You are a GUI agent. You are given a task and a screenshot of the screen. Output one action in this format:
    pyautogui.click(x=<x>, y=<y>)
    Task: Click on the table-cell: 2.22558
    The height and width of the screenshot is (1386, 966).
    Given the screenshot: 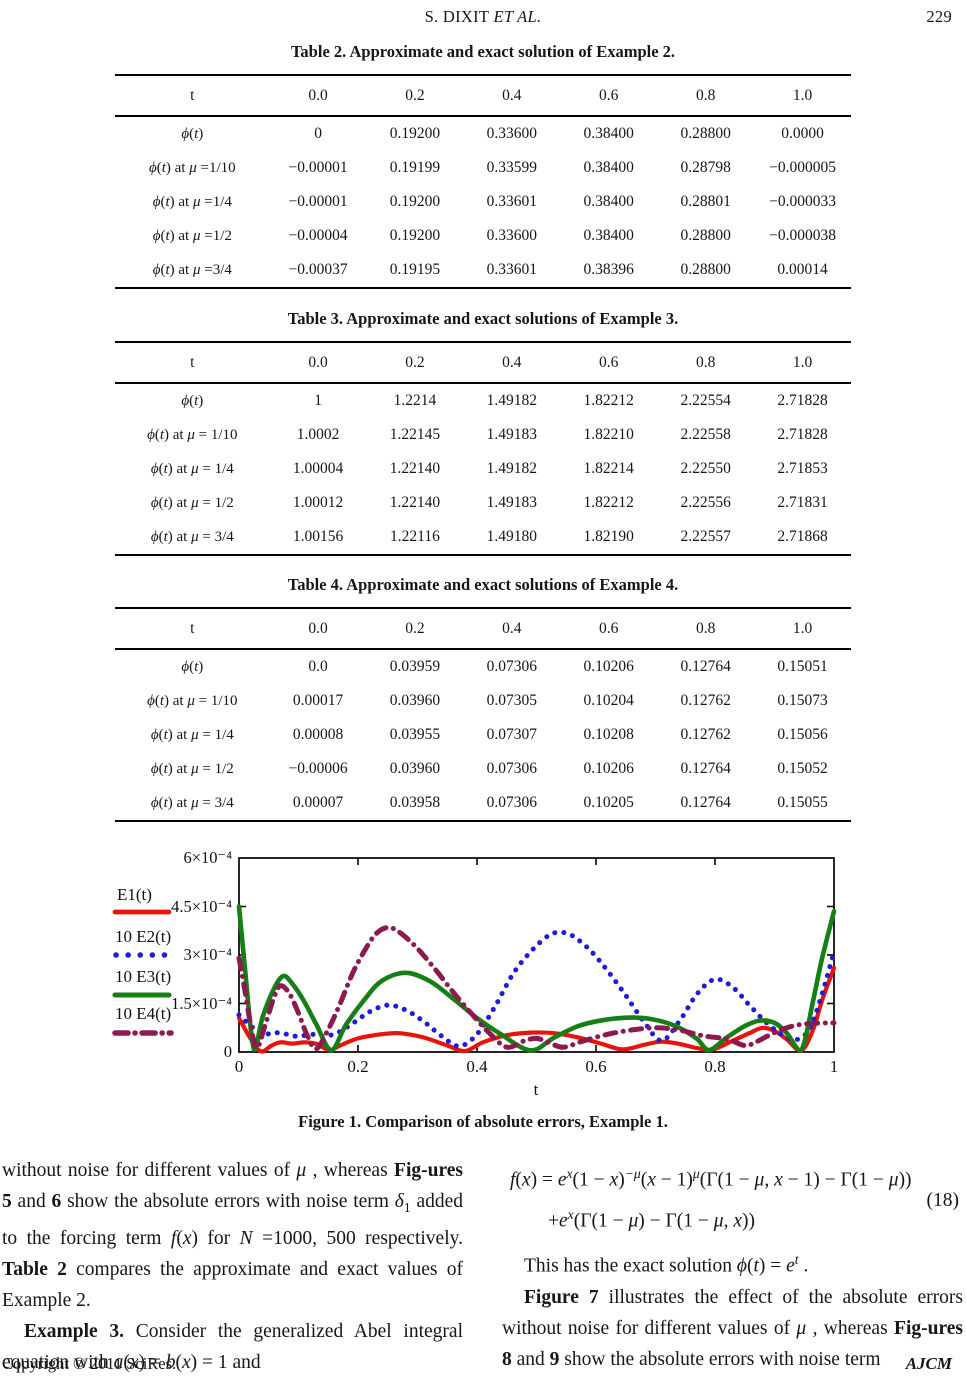 What is the action you would take?
    pyautogui.click(x=705, y=434)
    